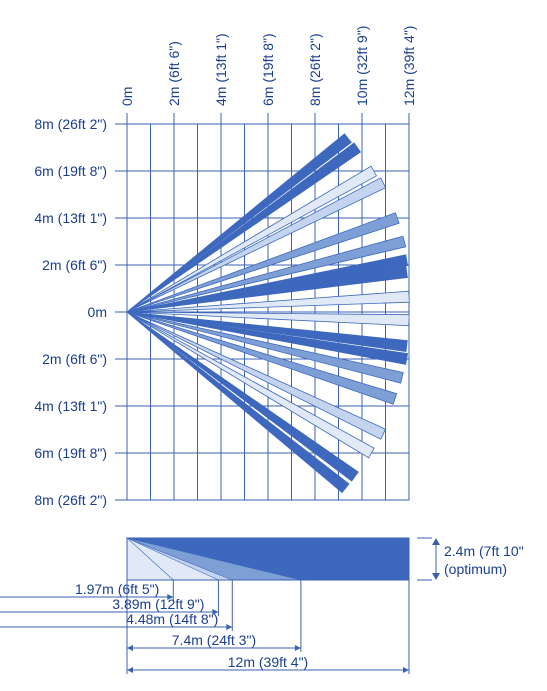 Image resolution: width=547 pixels, height=691 pixels. I want to click on side-view-frame, so click(268, 559).